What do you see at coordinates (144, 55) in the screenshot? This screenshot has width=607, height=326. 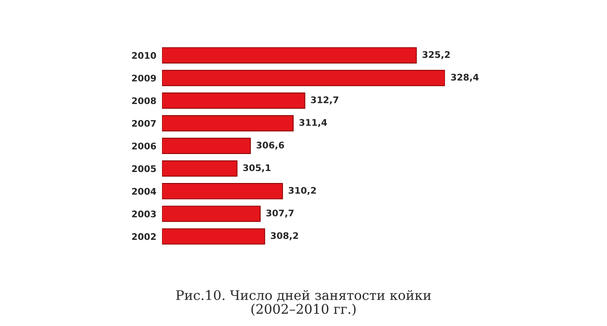 I see `y-tick-label: 2010` at bounding box center [144, 55].